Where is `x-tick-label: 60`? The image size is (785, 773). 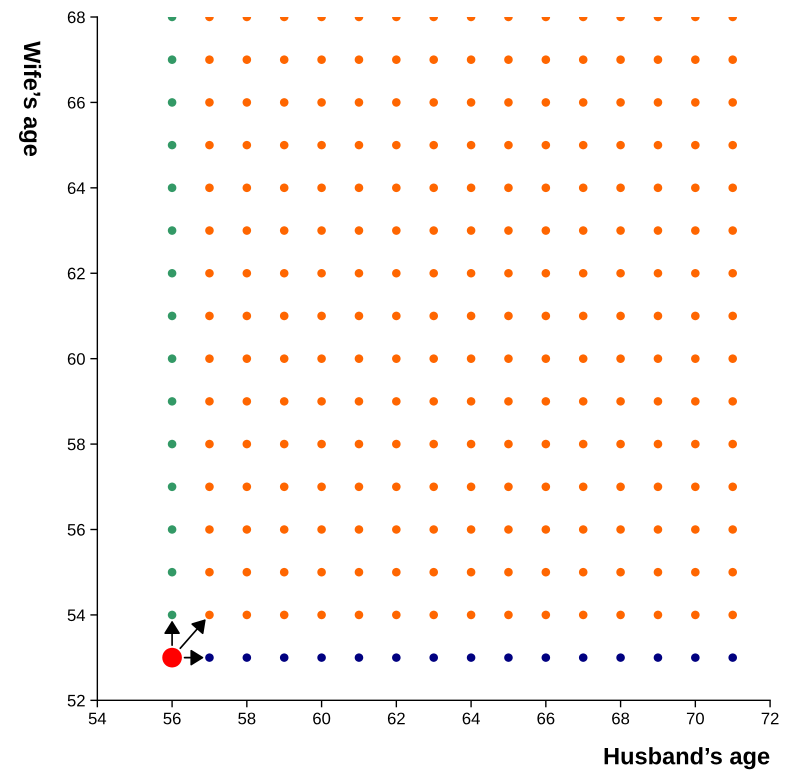
x-tick-label: 60 is located at coordinates (321, 718).